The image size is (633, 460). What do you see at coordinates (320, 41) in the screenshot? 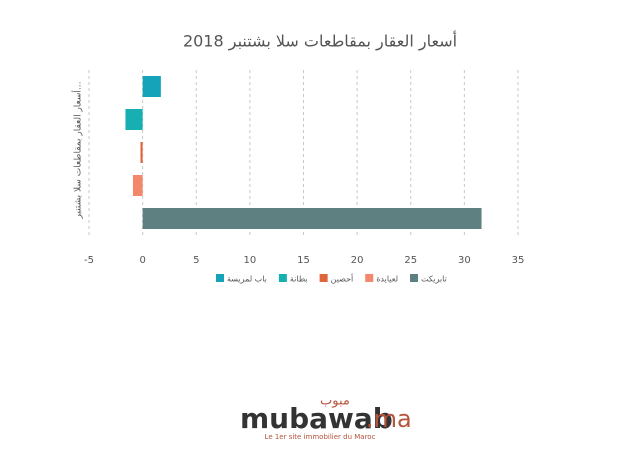
I see `chart-title: أسعار العقار بمقاطعات سلا بشتنبر 2018` at bounding box center [320, 41].